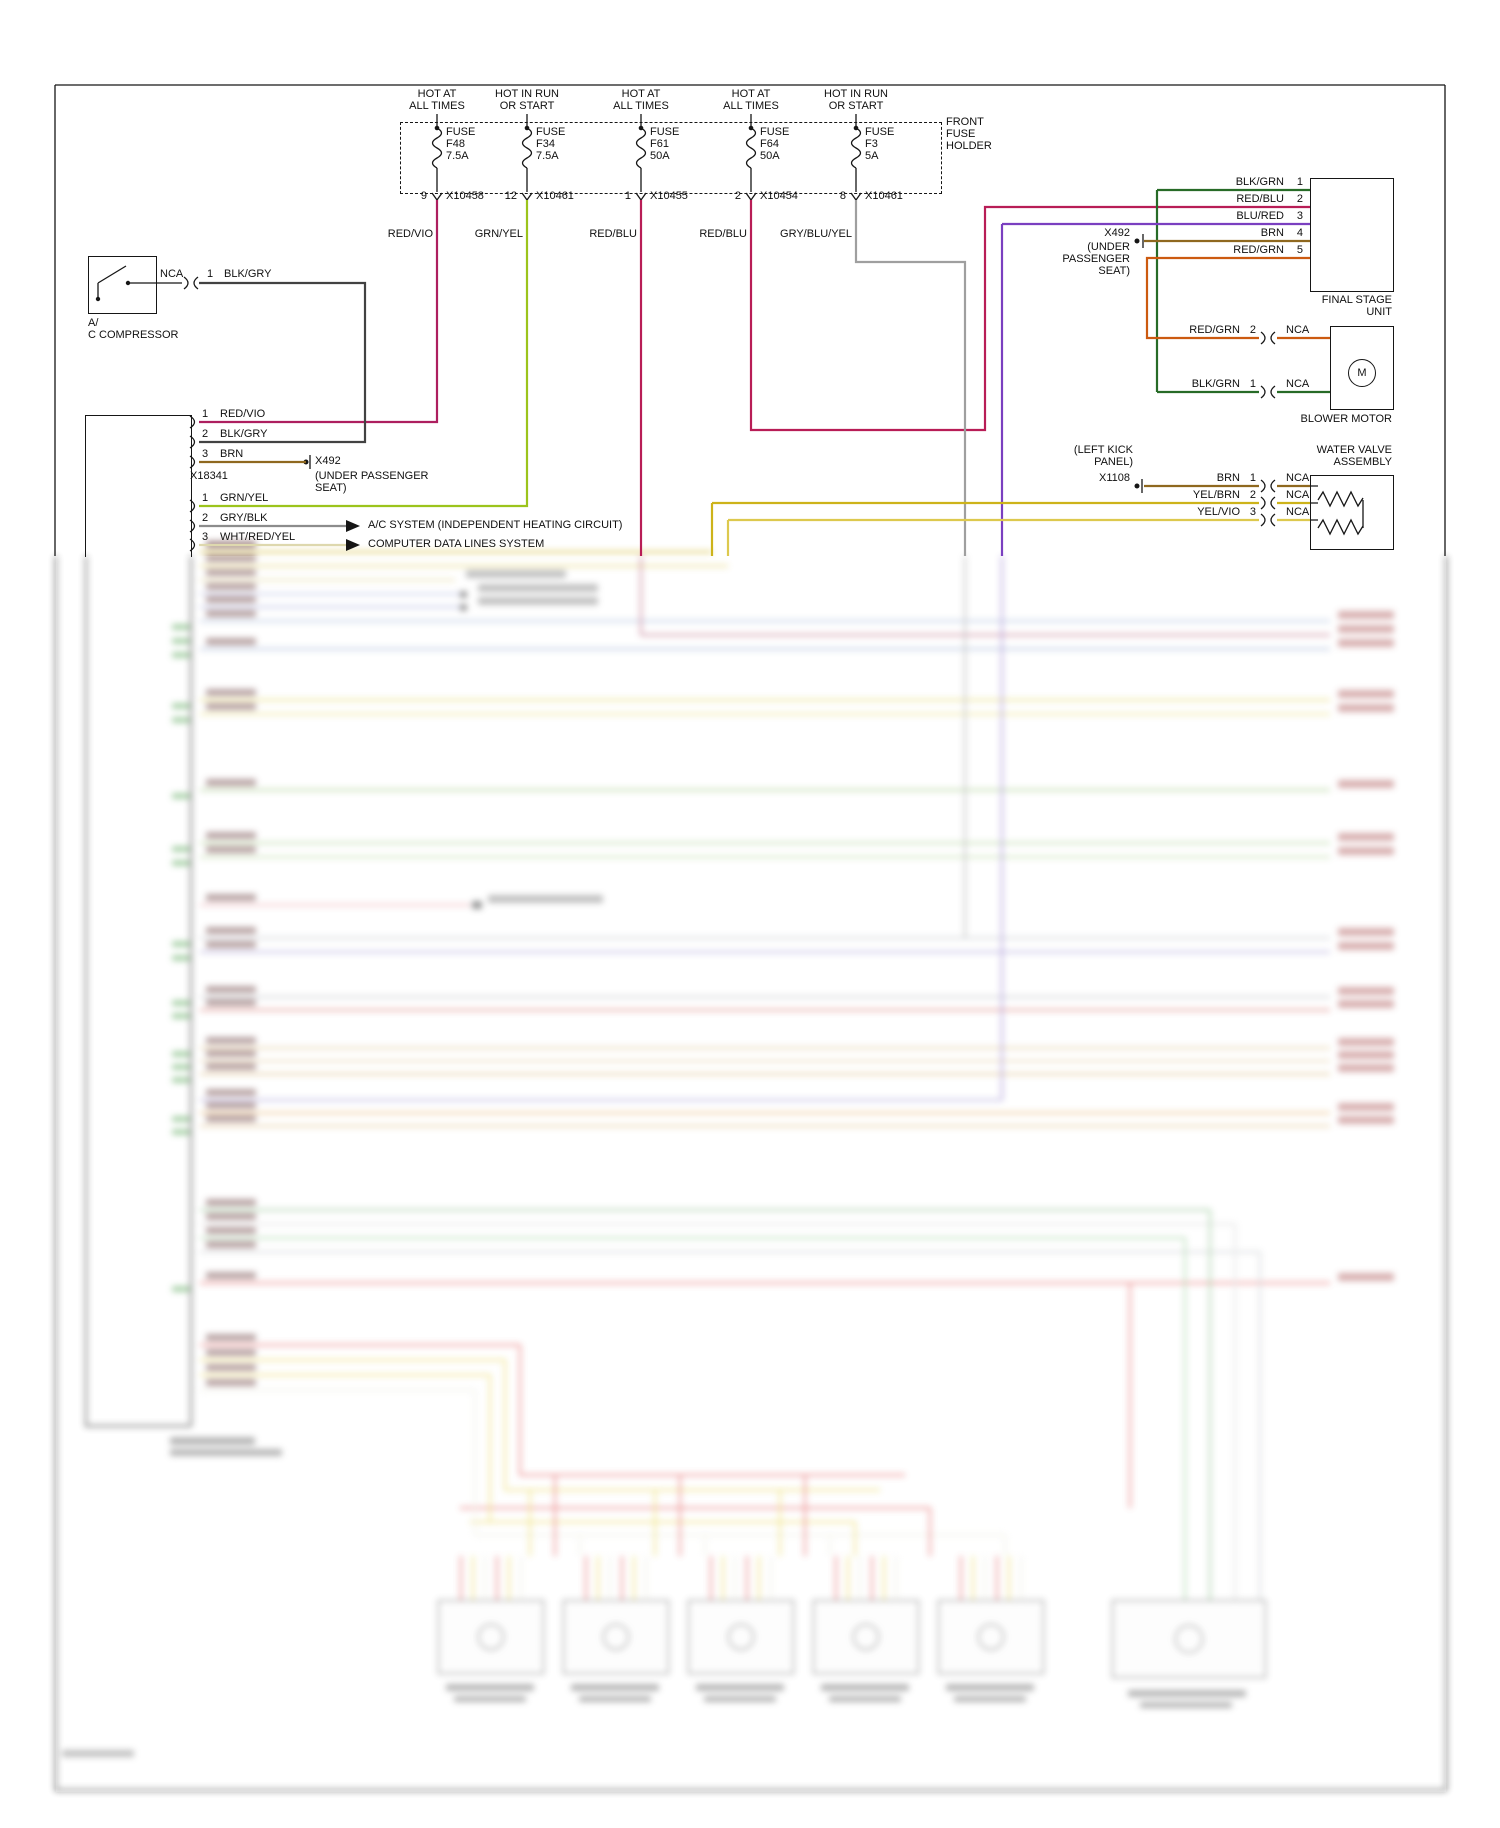 The image size is (1500, 1828). Describe the element at coordinates (1252, 384) in the screenshot. I see `bm-pin-2: 1` at that location.